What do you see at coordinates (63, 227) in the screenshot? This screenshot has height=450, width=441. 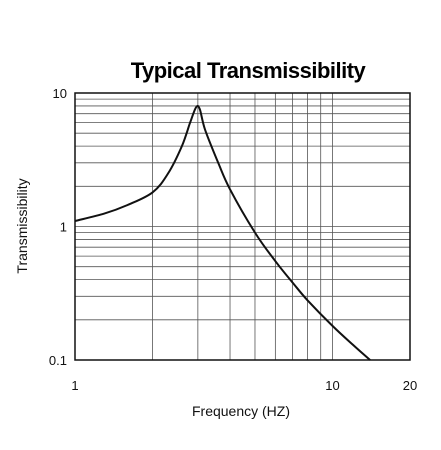 I see `y-tick-label: 1` at bounding box center [63, 227].